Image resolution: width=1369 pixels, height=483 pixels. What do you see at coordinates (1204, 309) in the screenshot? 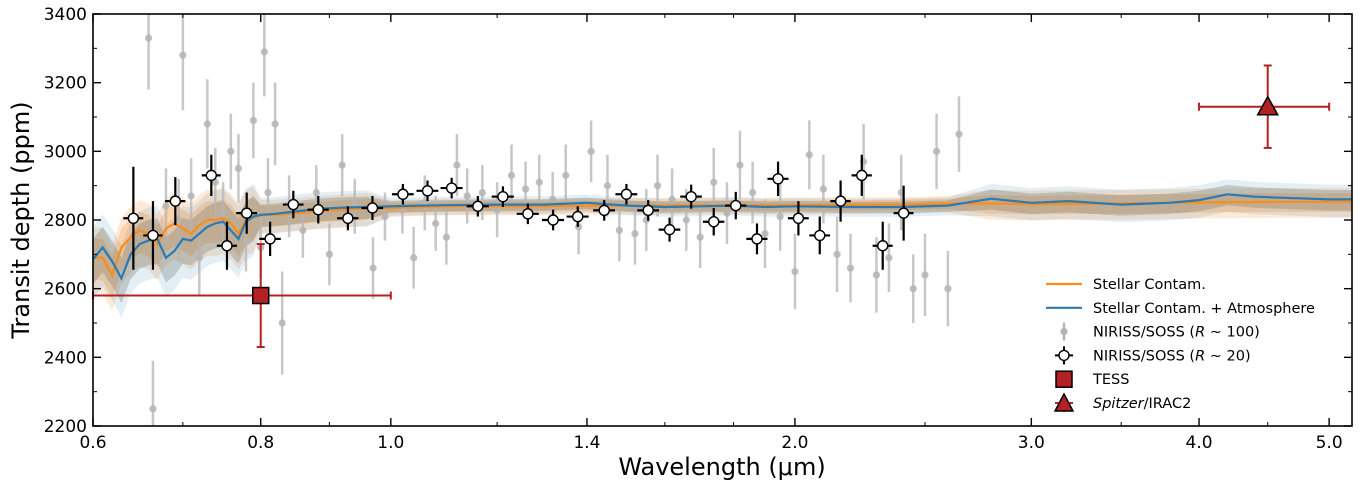
I see `legend-label: Stellar Contam. + Atmosphere` at bounding box center [1204, 309].